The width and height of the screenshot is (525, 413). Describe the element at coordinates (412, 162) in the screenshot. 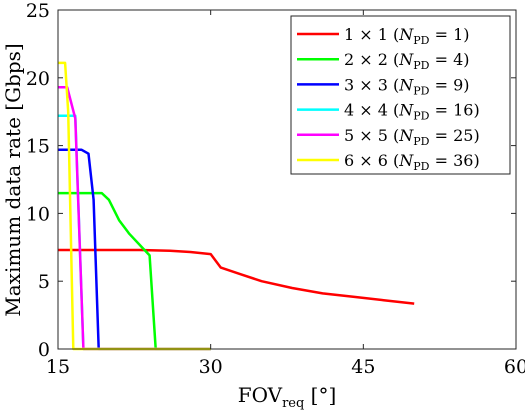

I see `legend-label-6: 6 × 6 (NPD = 36)` at that location.